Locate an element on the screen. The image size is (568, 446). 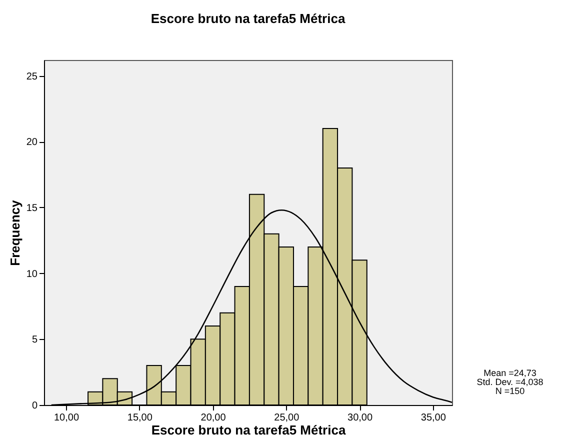
y-tick-label: 5 is located at coordinates (35, 340).